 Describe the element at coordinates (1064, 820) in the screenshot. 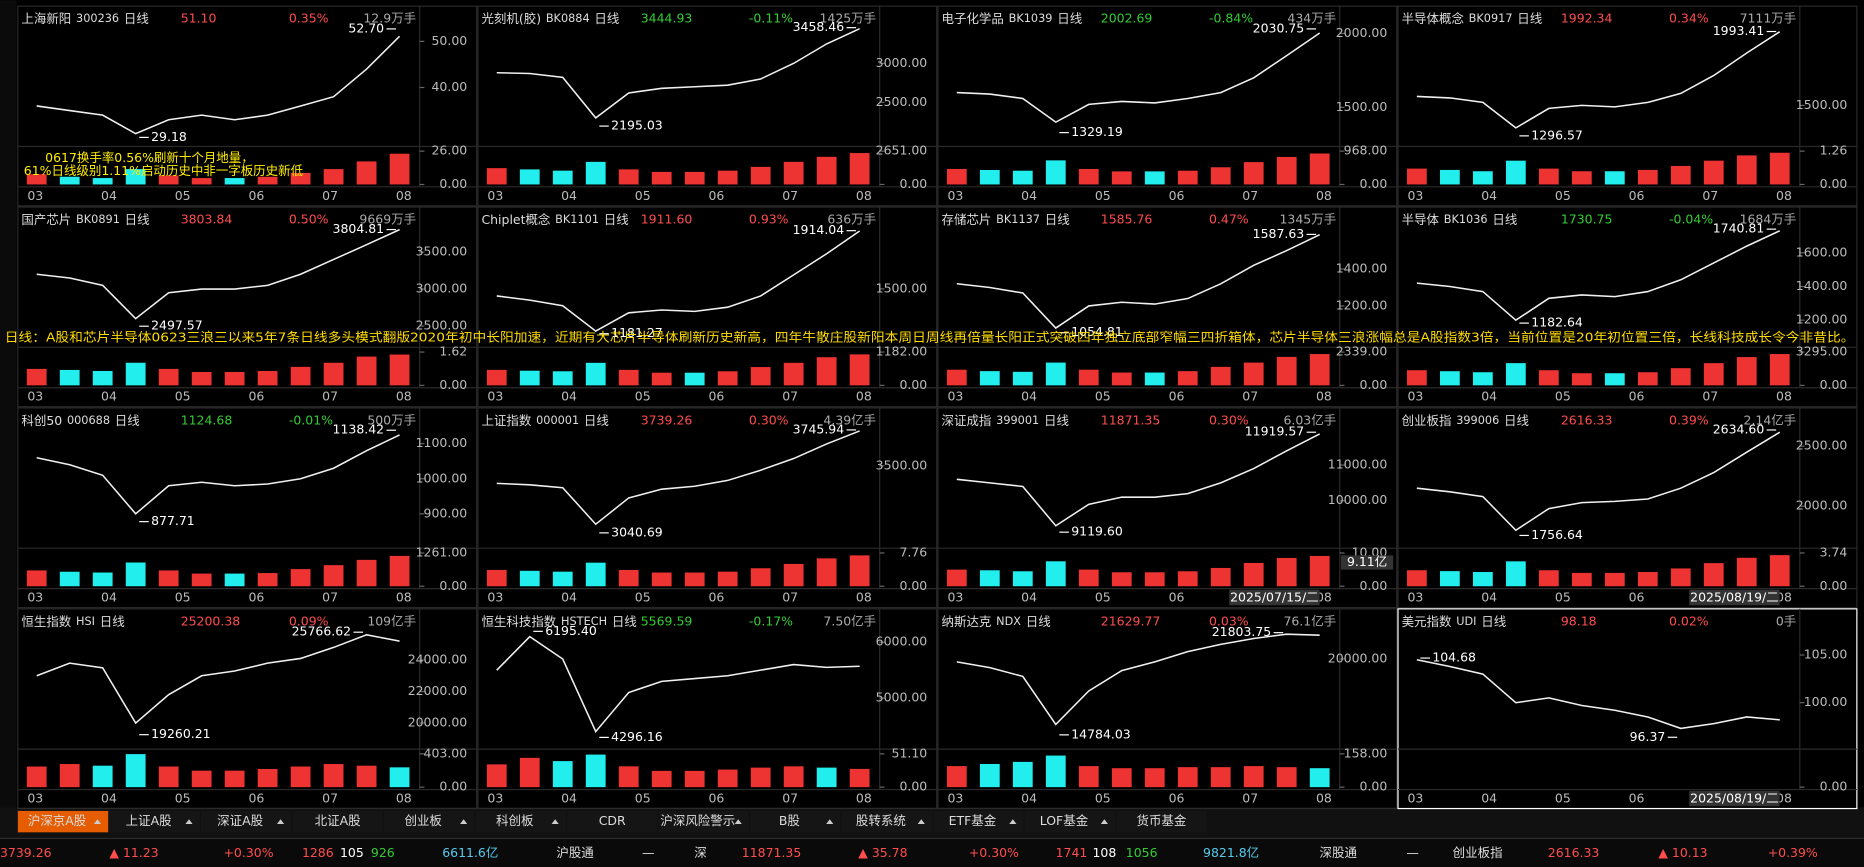

I see `tab-label: LOF基金` at that location.